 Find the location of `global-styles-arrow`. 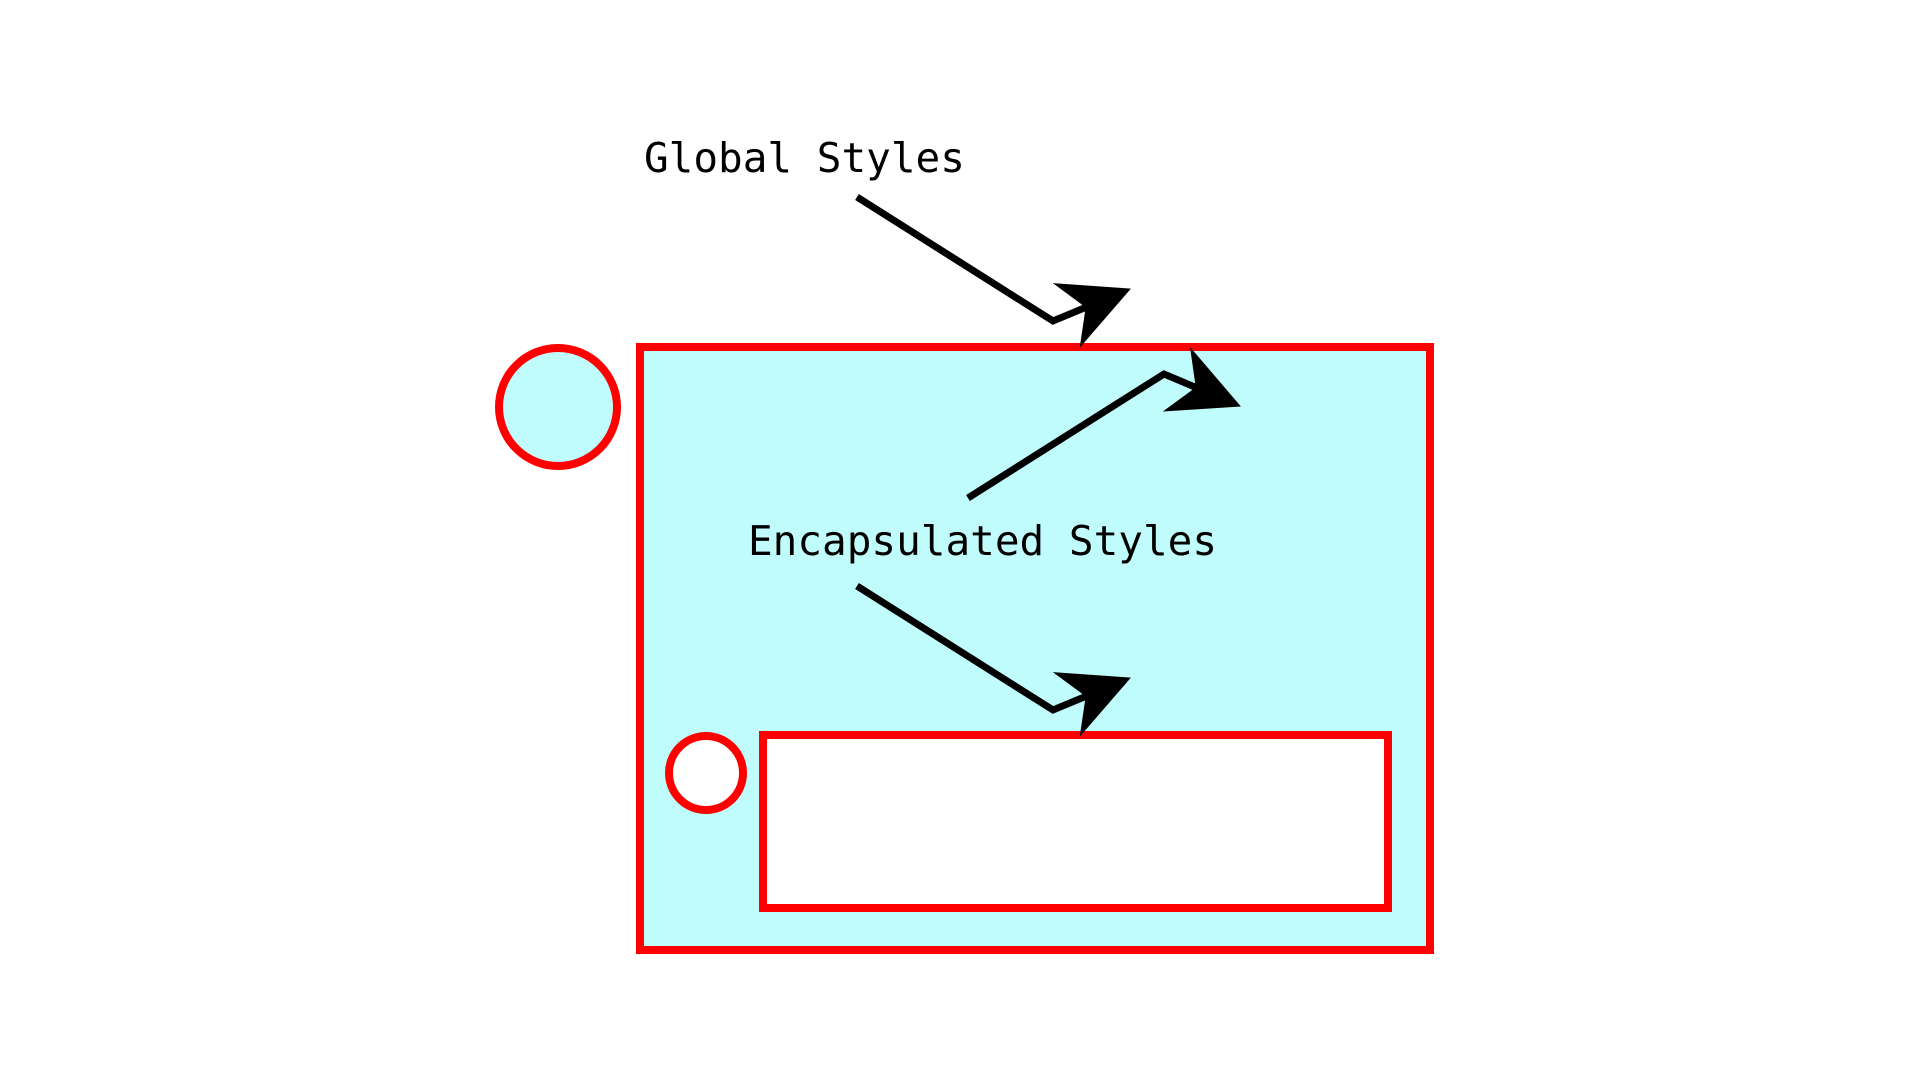

global-styles-arrow is located at coordinates (993, 271).